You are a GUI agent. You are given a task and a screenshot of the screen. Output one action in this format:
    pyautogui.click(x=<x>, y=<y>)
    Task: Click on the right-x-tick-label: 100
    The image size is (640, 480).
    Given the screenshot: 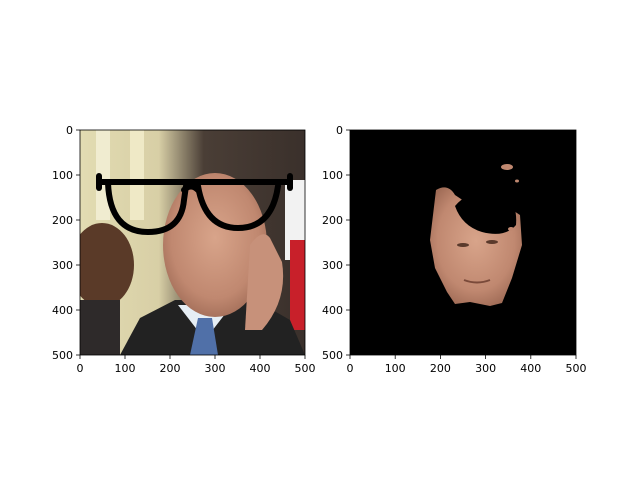 What is the action you would take?
    pyautogui.click(x=395, y=368)
    